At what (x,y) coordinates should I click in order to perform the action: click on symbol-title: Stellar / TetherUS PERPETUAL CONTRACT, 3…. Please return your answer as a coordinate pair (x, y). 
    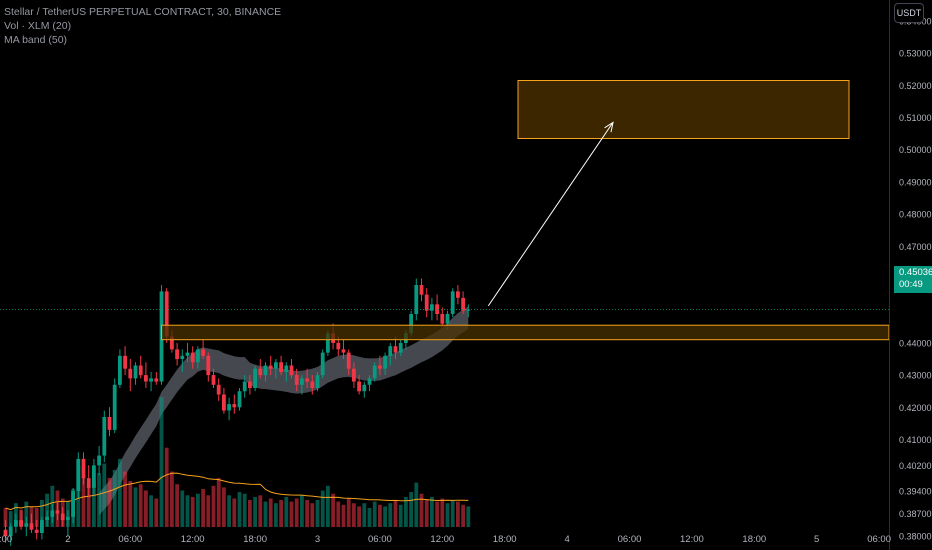
    Looking at the image, I should click on (143, 12).